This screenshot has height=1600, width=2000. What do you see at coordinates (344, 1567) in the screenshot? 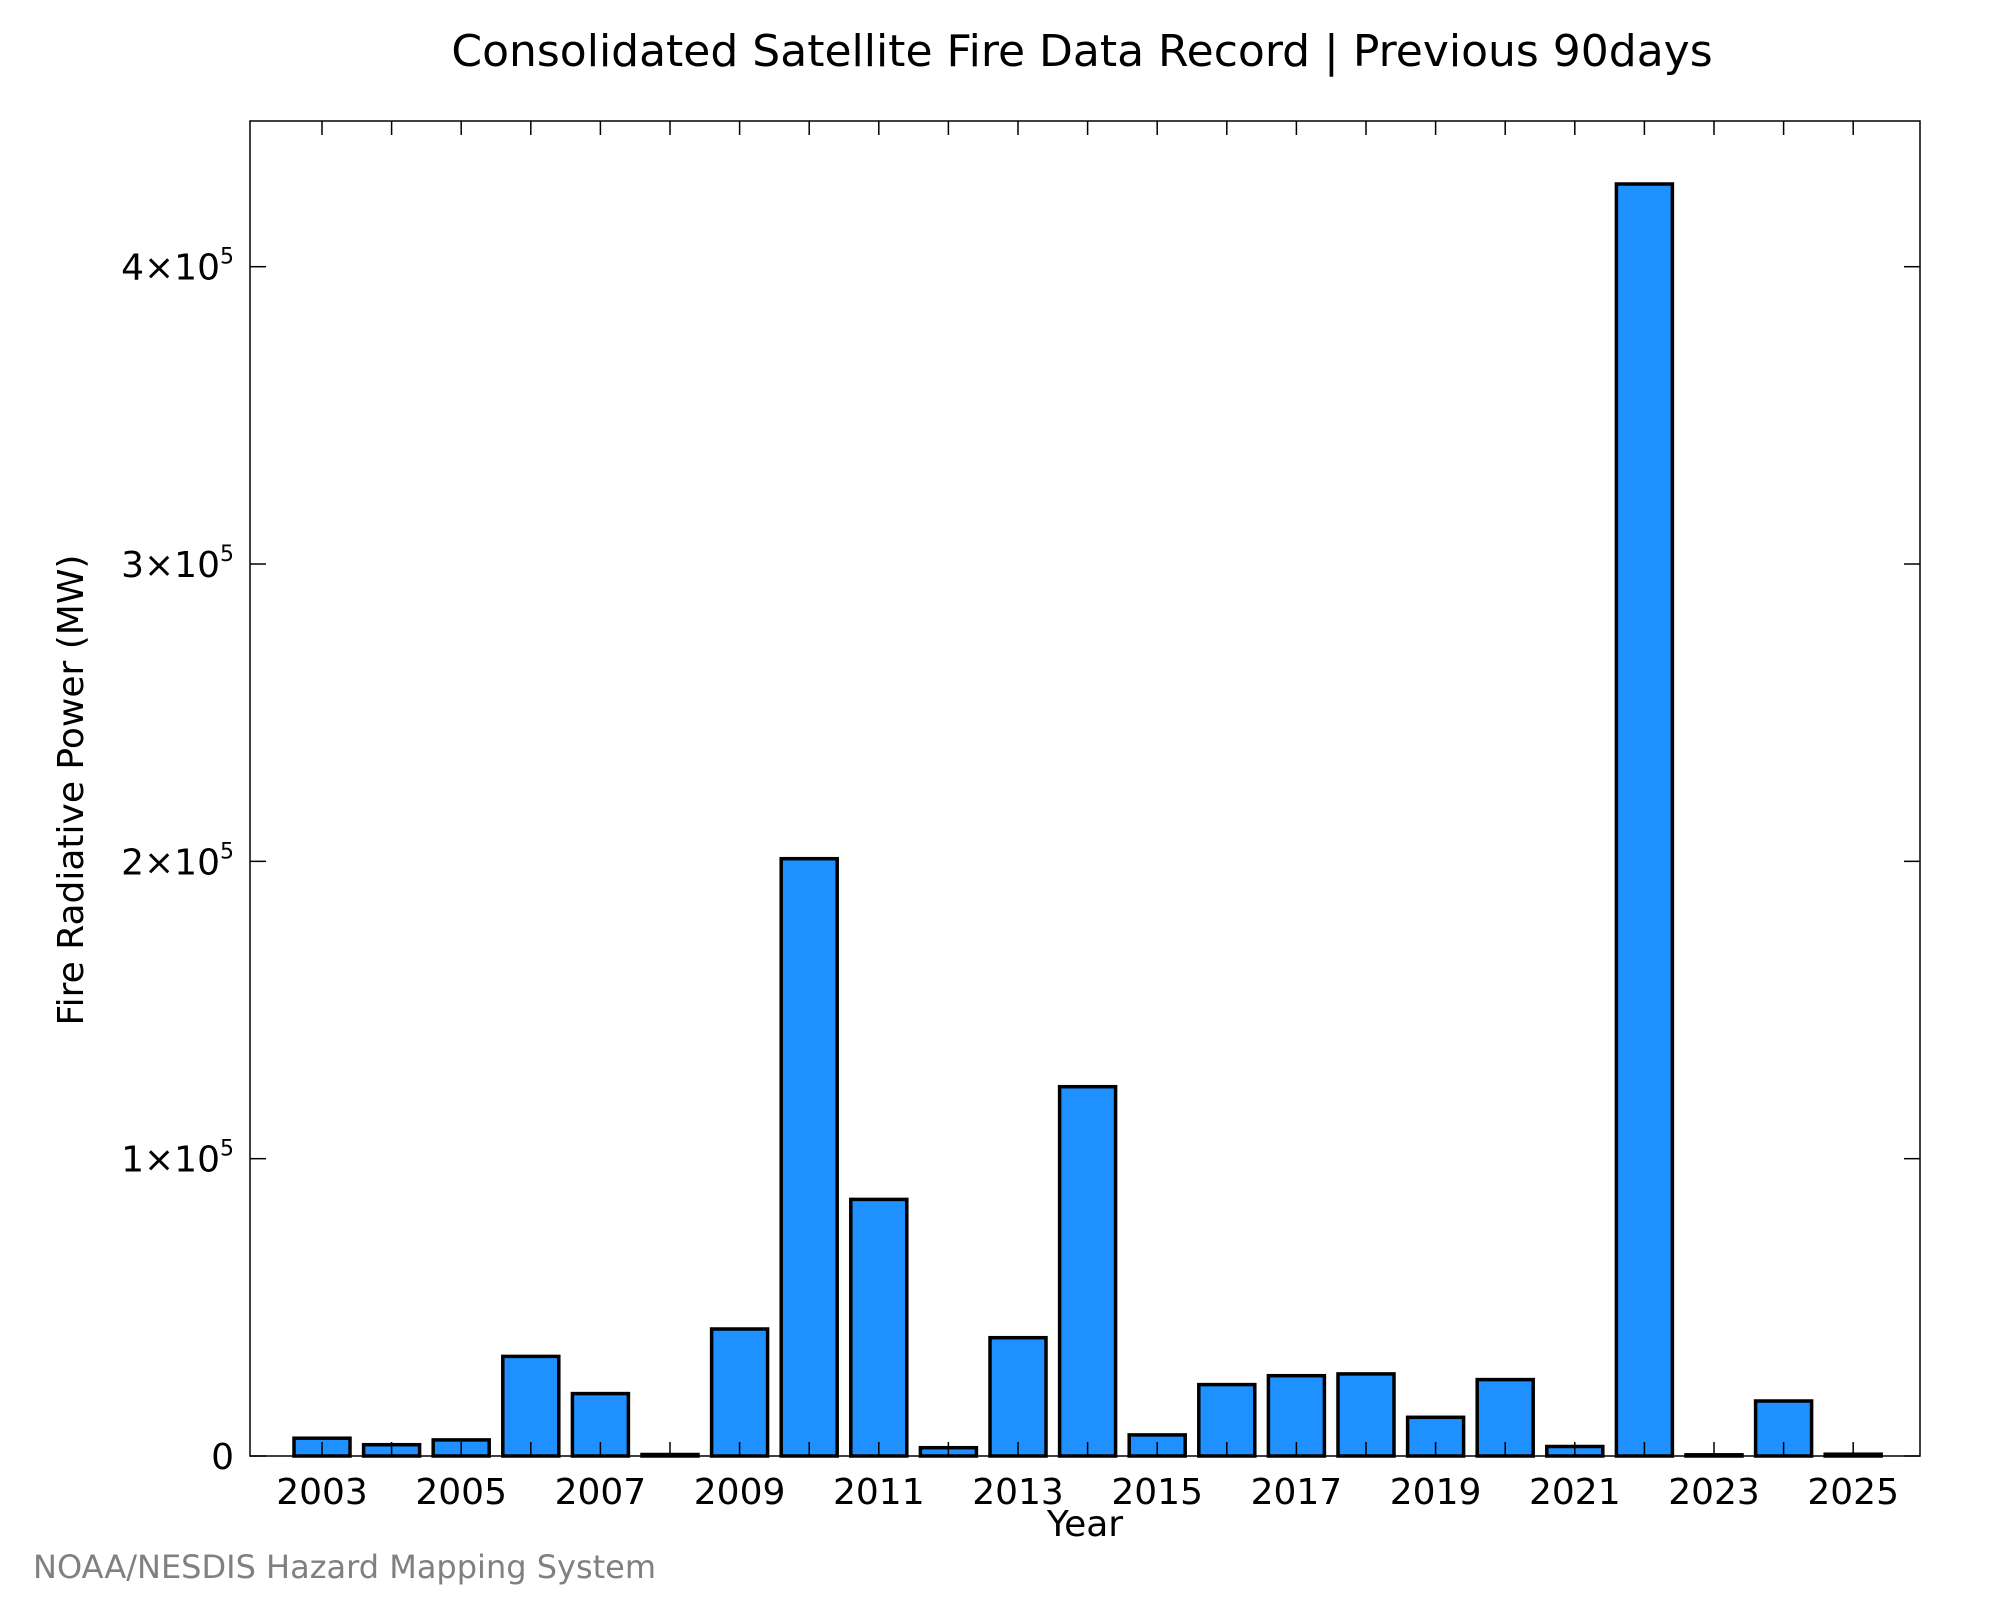
I see `source-note: NOAA/NESDIS Hazard Mapping System` at bounding box center [344, 1567].